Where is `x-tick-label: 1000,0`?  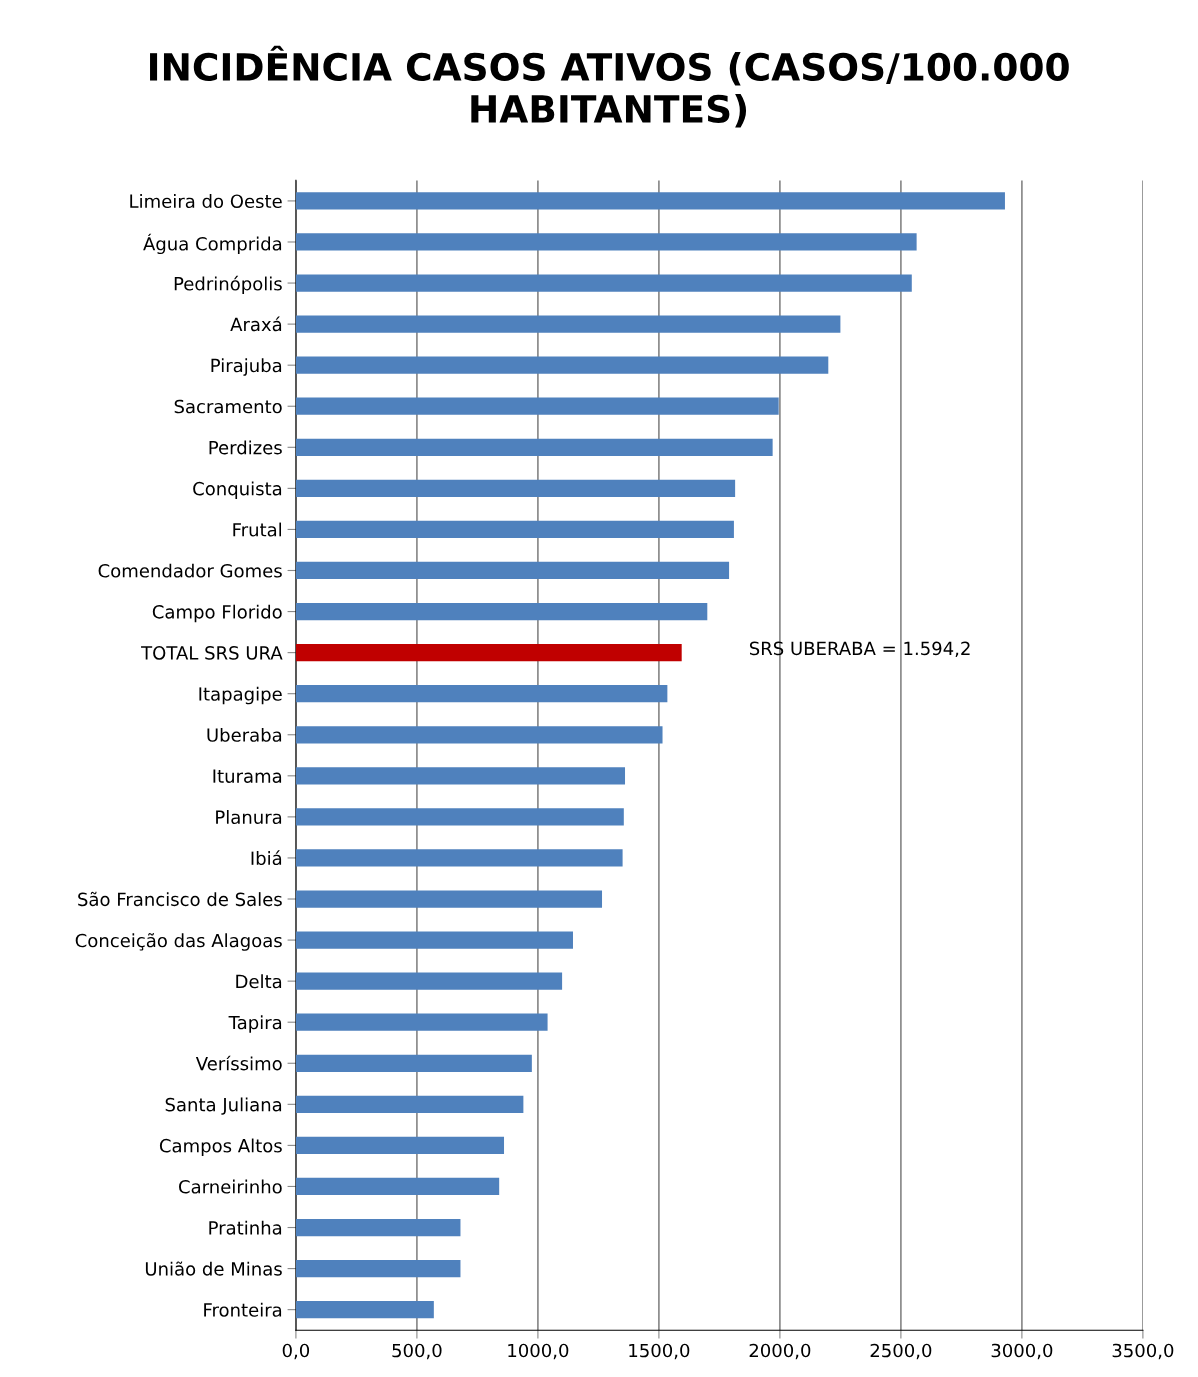 x-tick-label: 1000,0 is located at coordinates (538, 1351).